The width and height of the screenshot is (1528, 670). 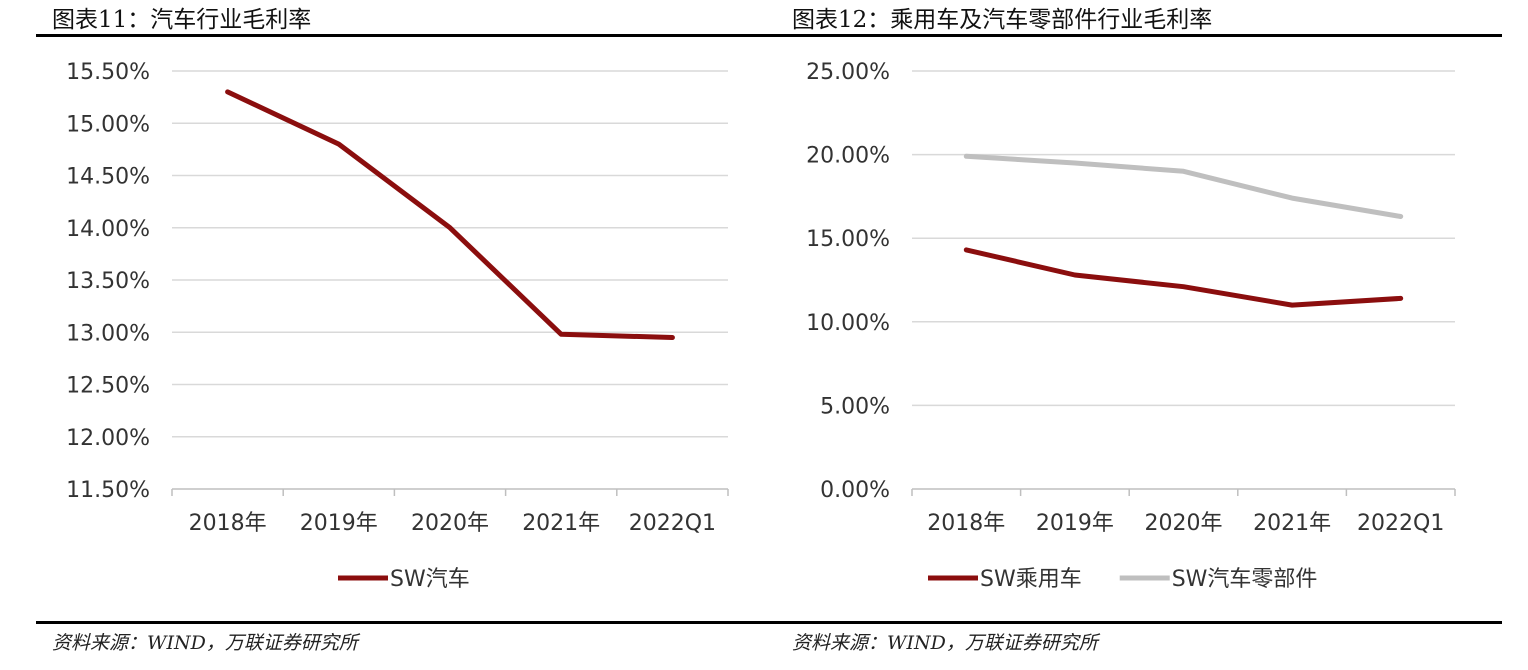 I want to click on chart-2-source: 资料来源：WIND，万联证券研究所, so click(x=945, y=643).